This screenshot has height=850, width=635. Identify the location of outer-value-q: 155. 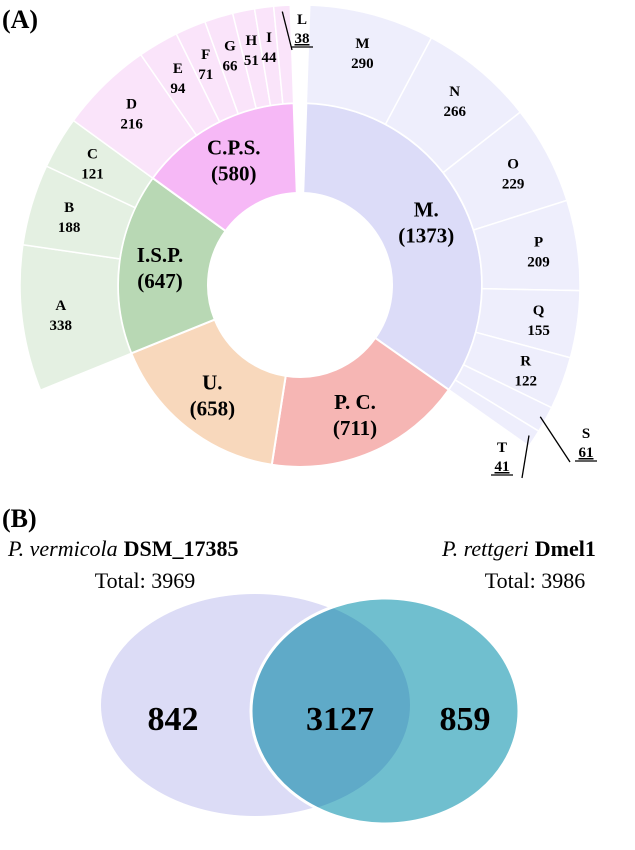
(538, 331).